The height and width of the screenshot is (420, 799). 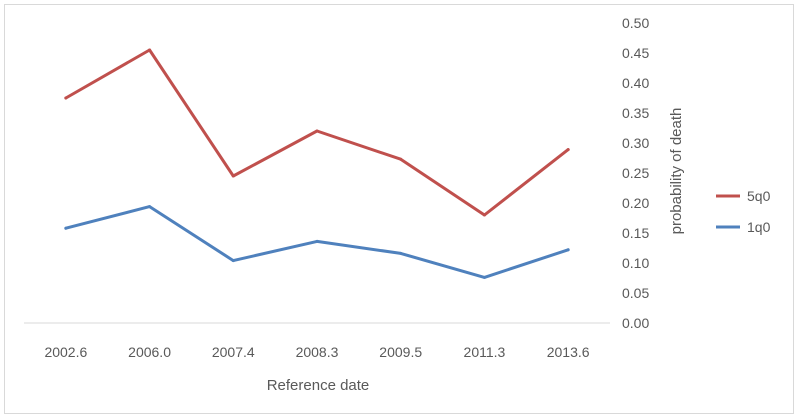 I want to click on legend: 5q0 1q0, so click(x=743, y=211).